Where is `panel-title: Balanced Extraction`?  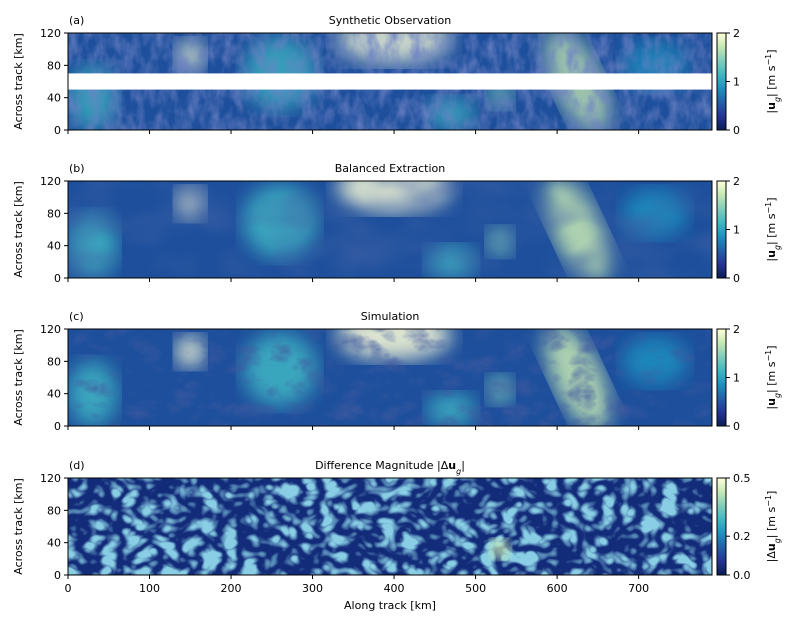
panel-title: Balanced Extraction is located at coordinates (390, 168).